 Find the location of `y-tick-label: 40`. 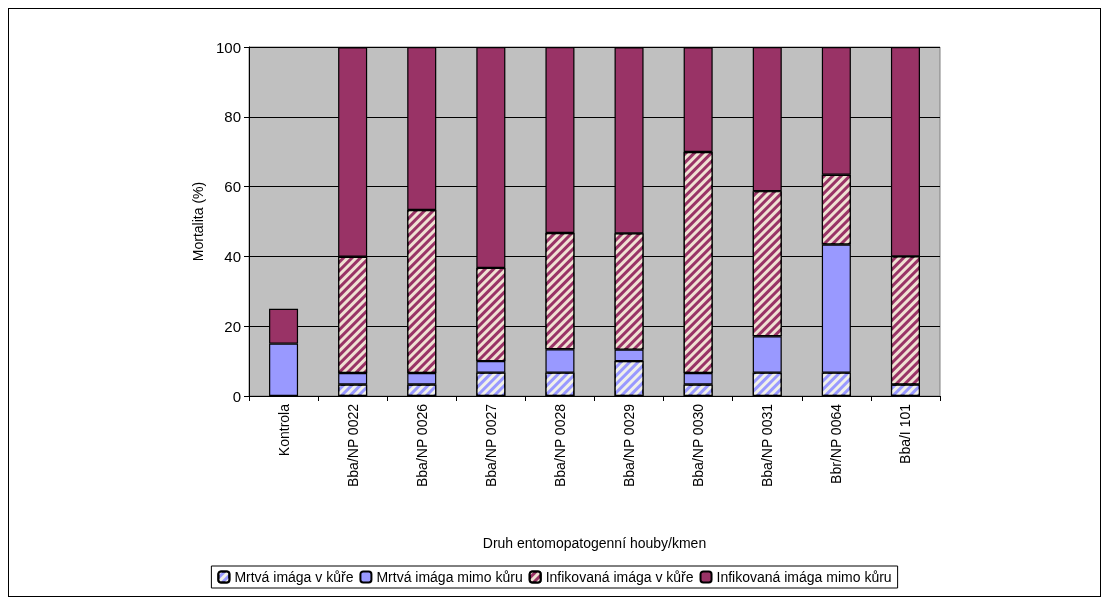

y-tick-label: 40 is located at coordinates (232, 256).